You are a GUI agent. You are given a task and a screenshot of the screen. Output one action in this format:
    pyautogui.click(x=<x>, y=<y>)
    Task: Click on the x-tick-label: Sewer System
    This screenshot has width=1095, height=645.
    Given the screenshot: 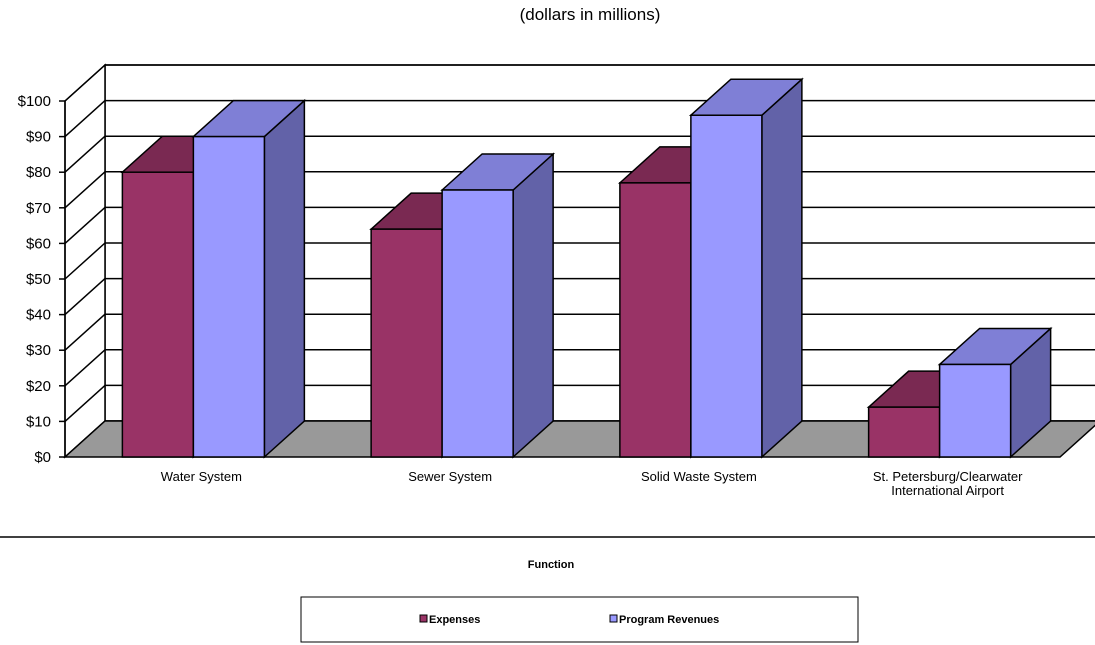 What is the action you would take?
    pyautogui.click(x=450, y=476)
    